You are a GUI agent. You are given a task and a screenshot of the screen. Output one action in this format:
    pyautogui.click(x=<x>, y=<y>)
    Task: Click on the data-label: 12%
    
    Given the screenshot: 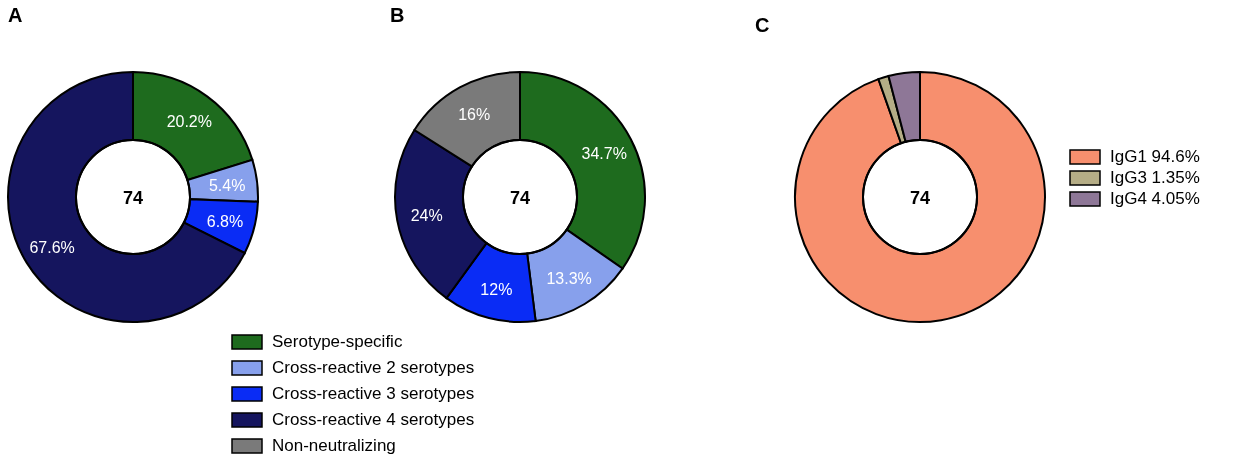 What is the action you would take?
    pyautogui.click(x=496, y=290)
    